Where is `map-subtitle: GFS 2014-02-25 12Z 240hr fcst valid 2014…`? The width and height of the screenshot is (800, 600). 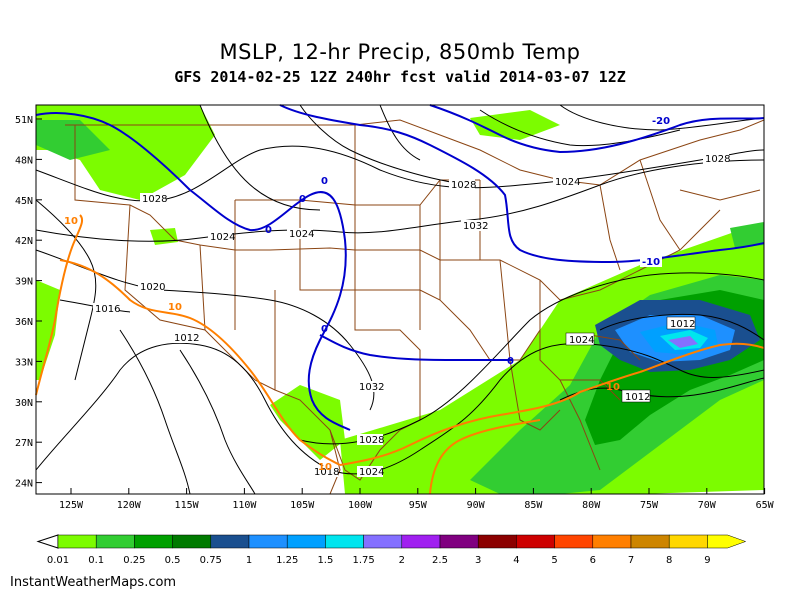
map-subtitle: GFS 2014-02-25 12Z 240hr fcst valid 2014… is located at coordinates (400, 77).